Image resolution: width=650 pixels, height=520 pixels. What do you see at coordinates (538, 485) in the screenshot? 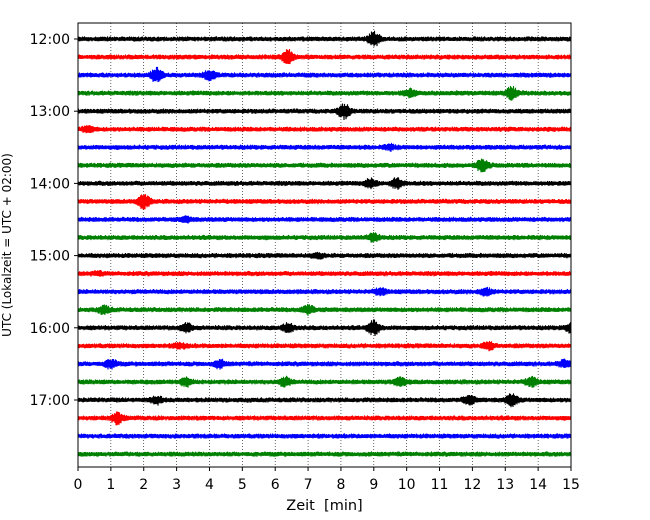
I see `x-tick-label: 14` at bounding box center [538, 485].